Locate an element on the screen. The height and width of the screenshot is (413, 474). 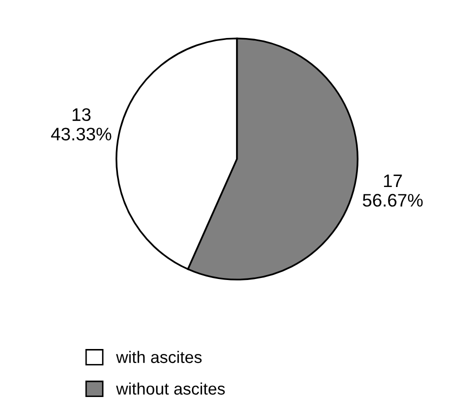
data-label: 17 56.67% is located at coordinates (392, 190).